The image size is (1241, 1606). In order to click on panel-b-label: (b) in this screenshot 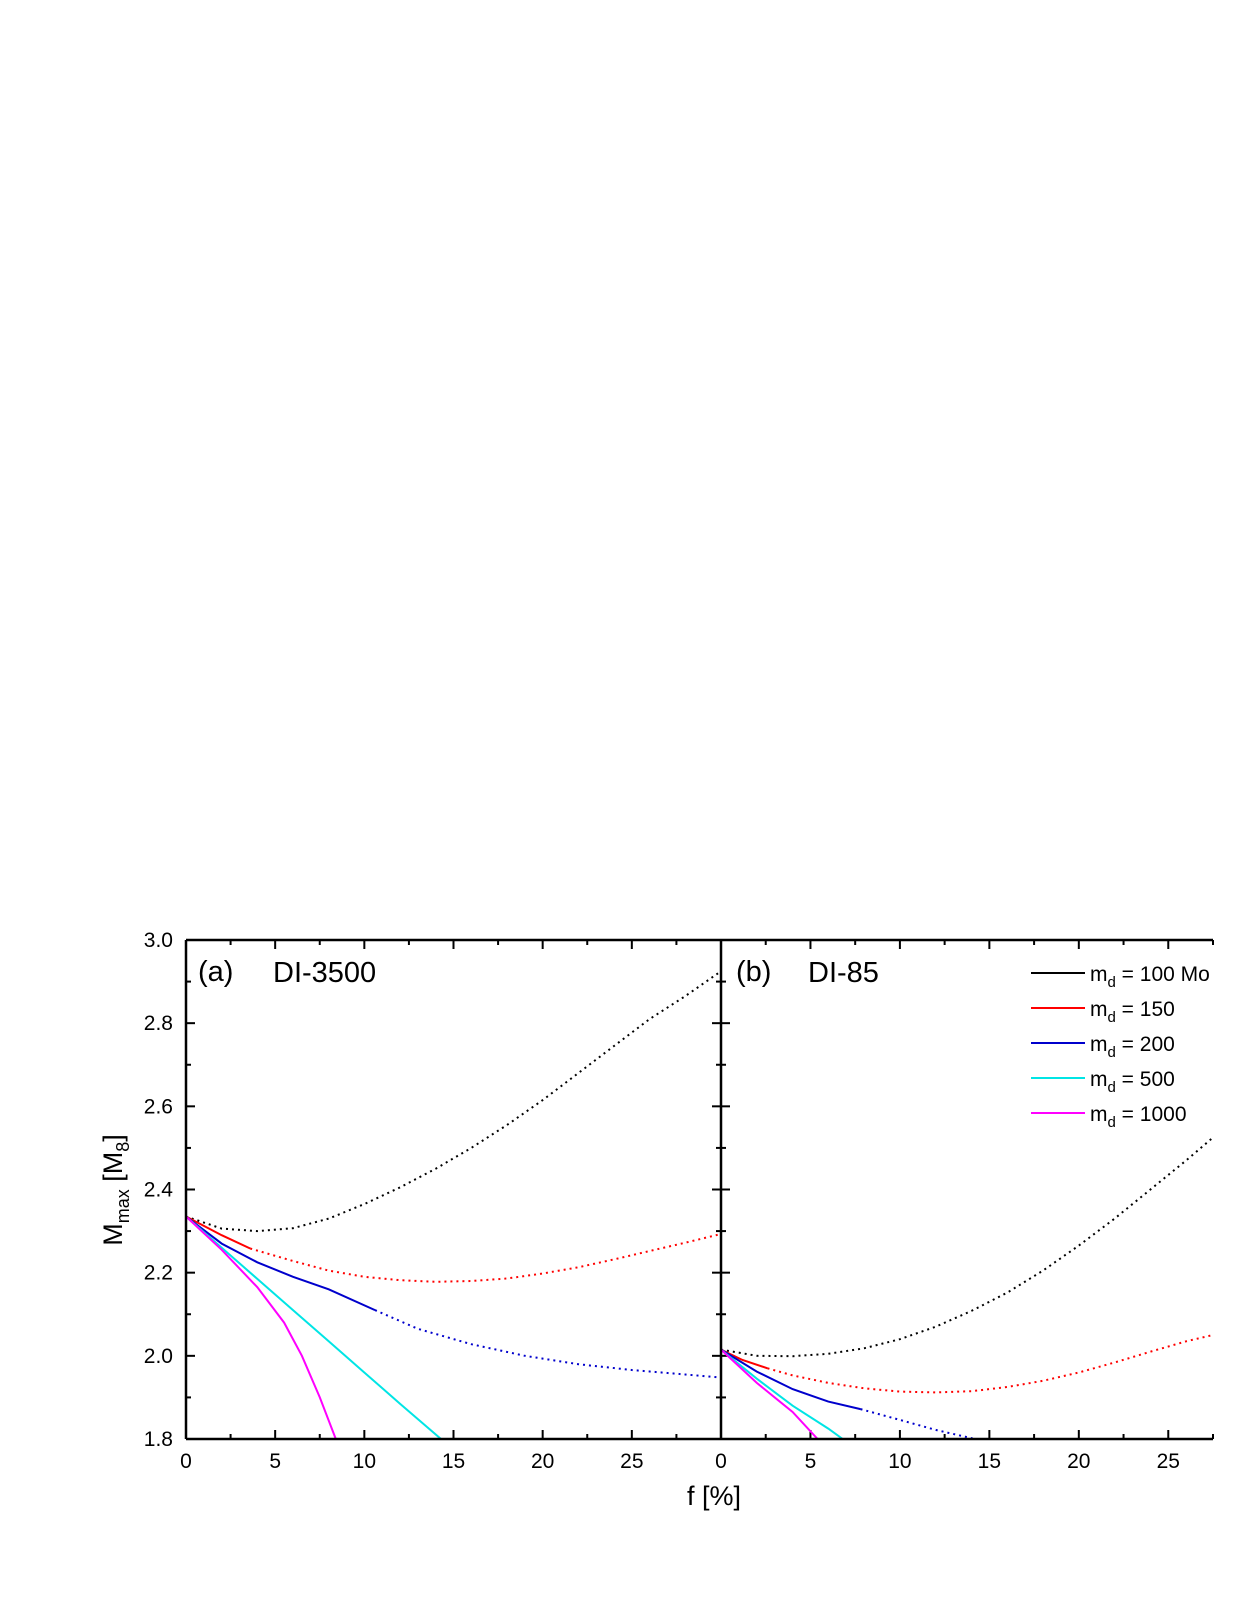, I will do `click(753, 972)`.